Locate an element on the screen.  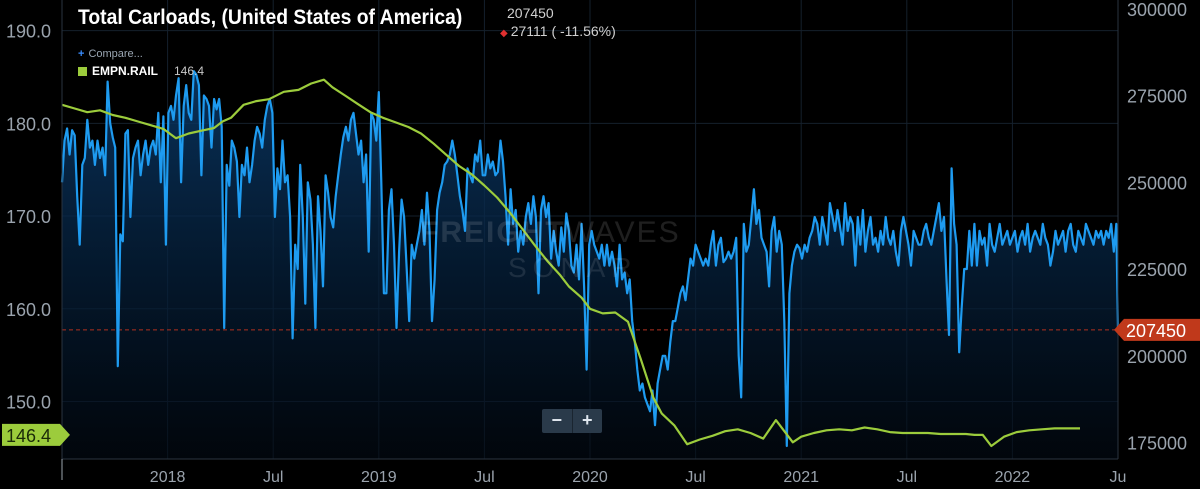
left-tick-label: 190.0 is located at coordinates (28, 32).